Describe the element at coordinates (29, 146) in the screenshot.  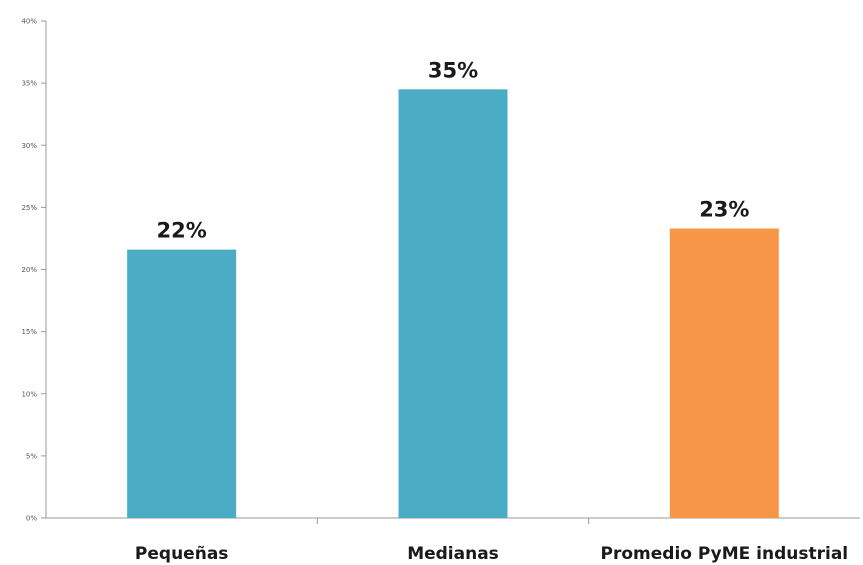
I see `y-tick-label: 30%` at that location.